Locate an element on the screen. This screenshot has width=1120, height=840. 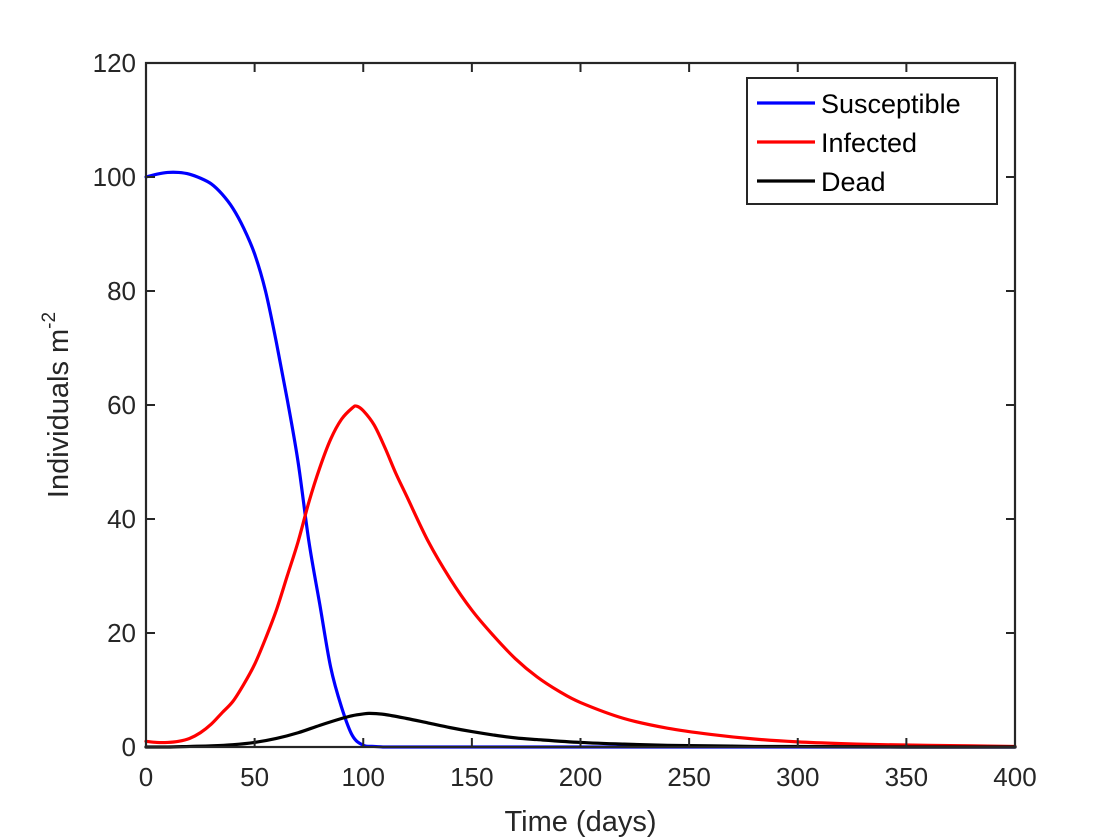
x-axis-label: Time (days) is located at coordinates (581, 822).